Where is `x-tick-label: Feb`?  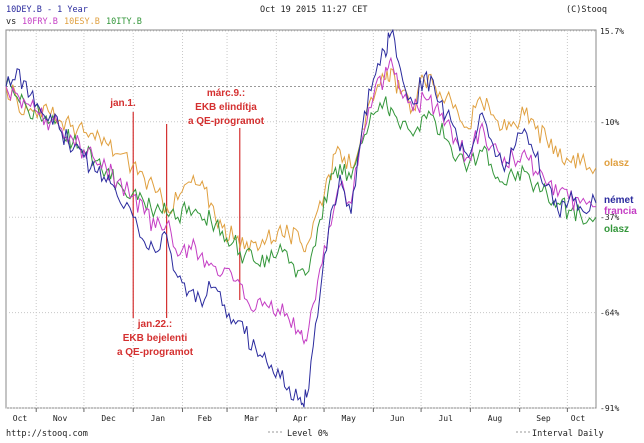
x-tick-label: Feb is located at coordinates (205, 418).